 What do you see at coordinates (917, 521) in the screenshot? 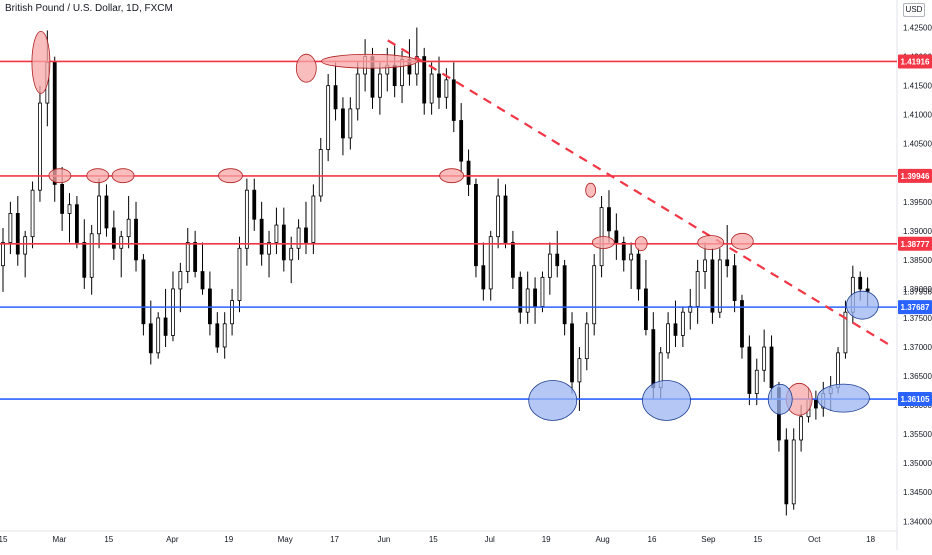
I see `y-tick-label: 1.34000` at bounding box center [917, 521].